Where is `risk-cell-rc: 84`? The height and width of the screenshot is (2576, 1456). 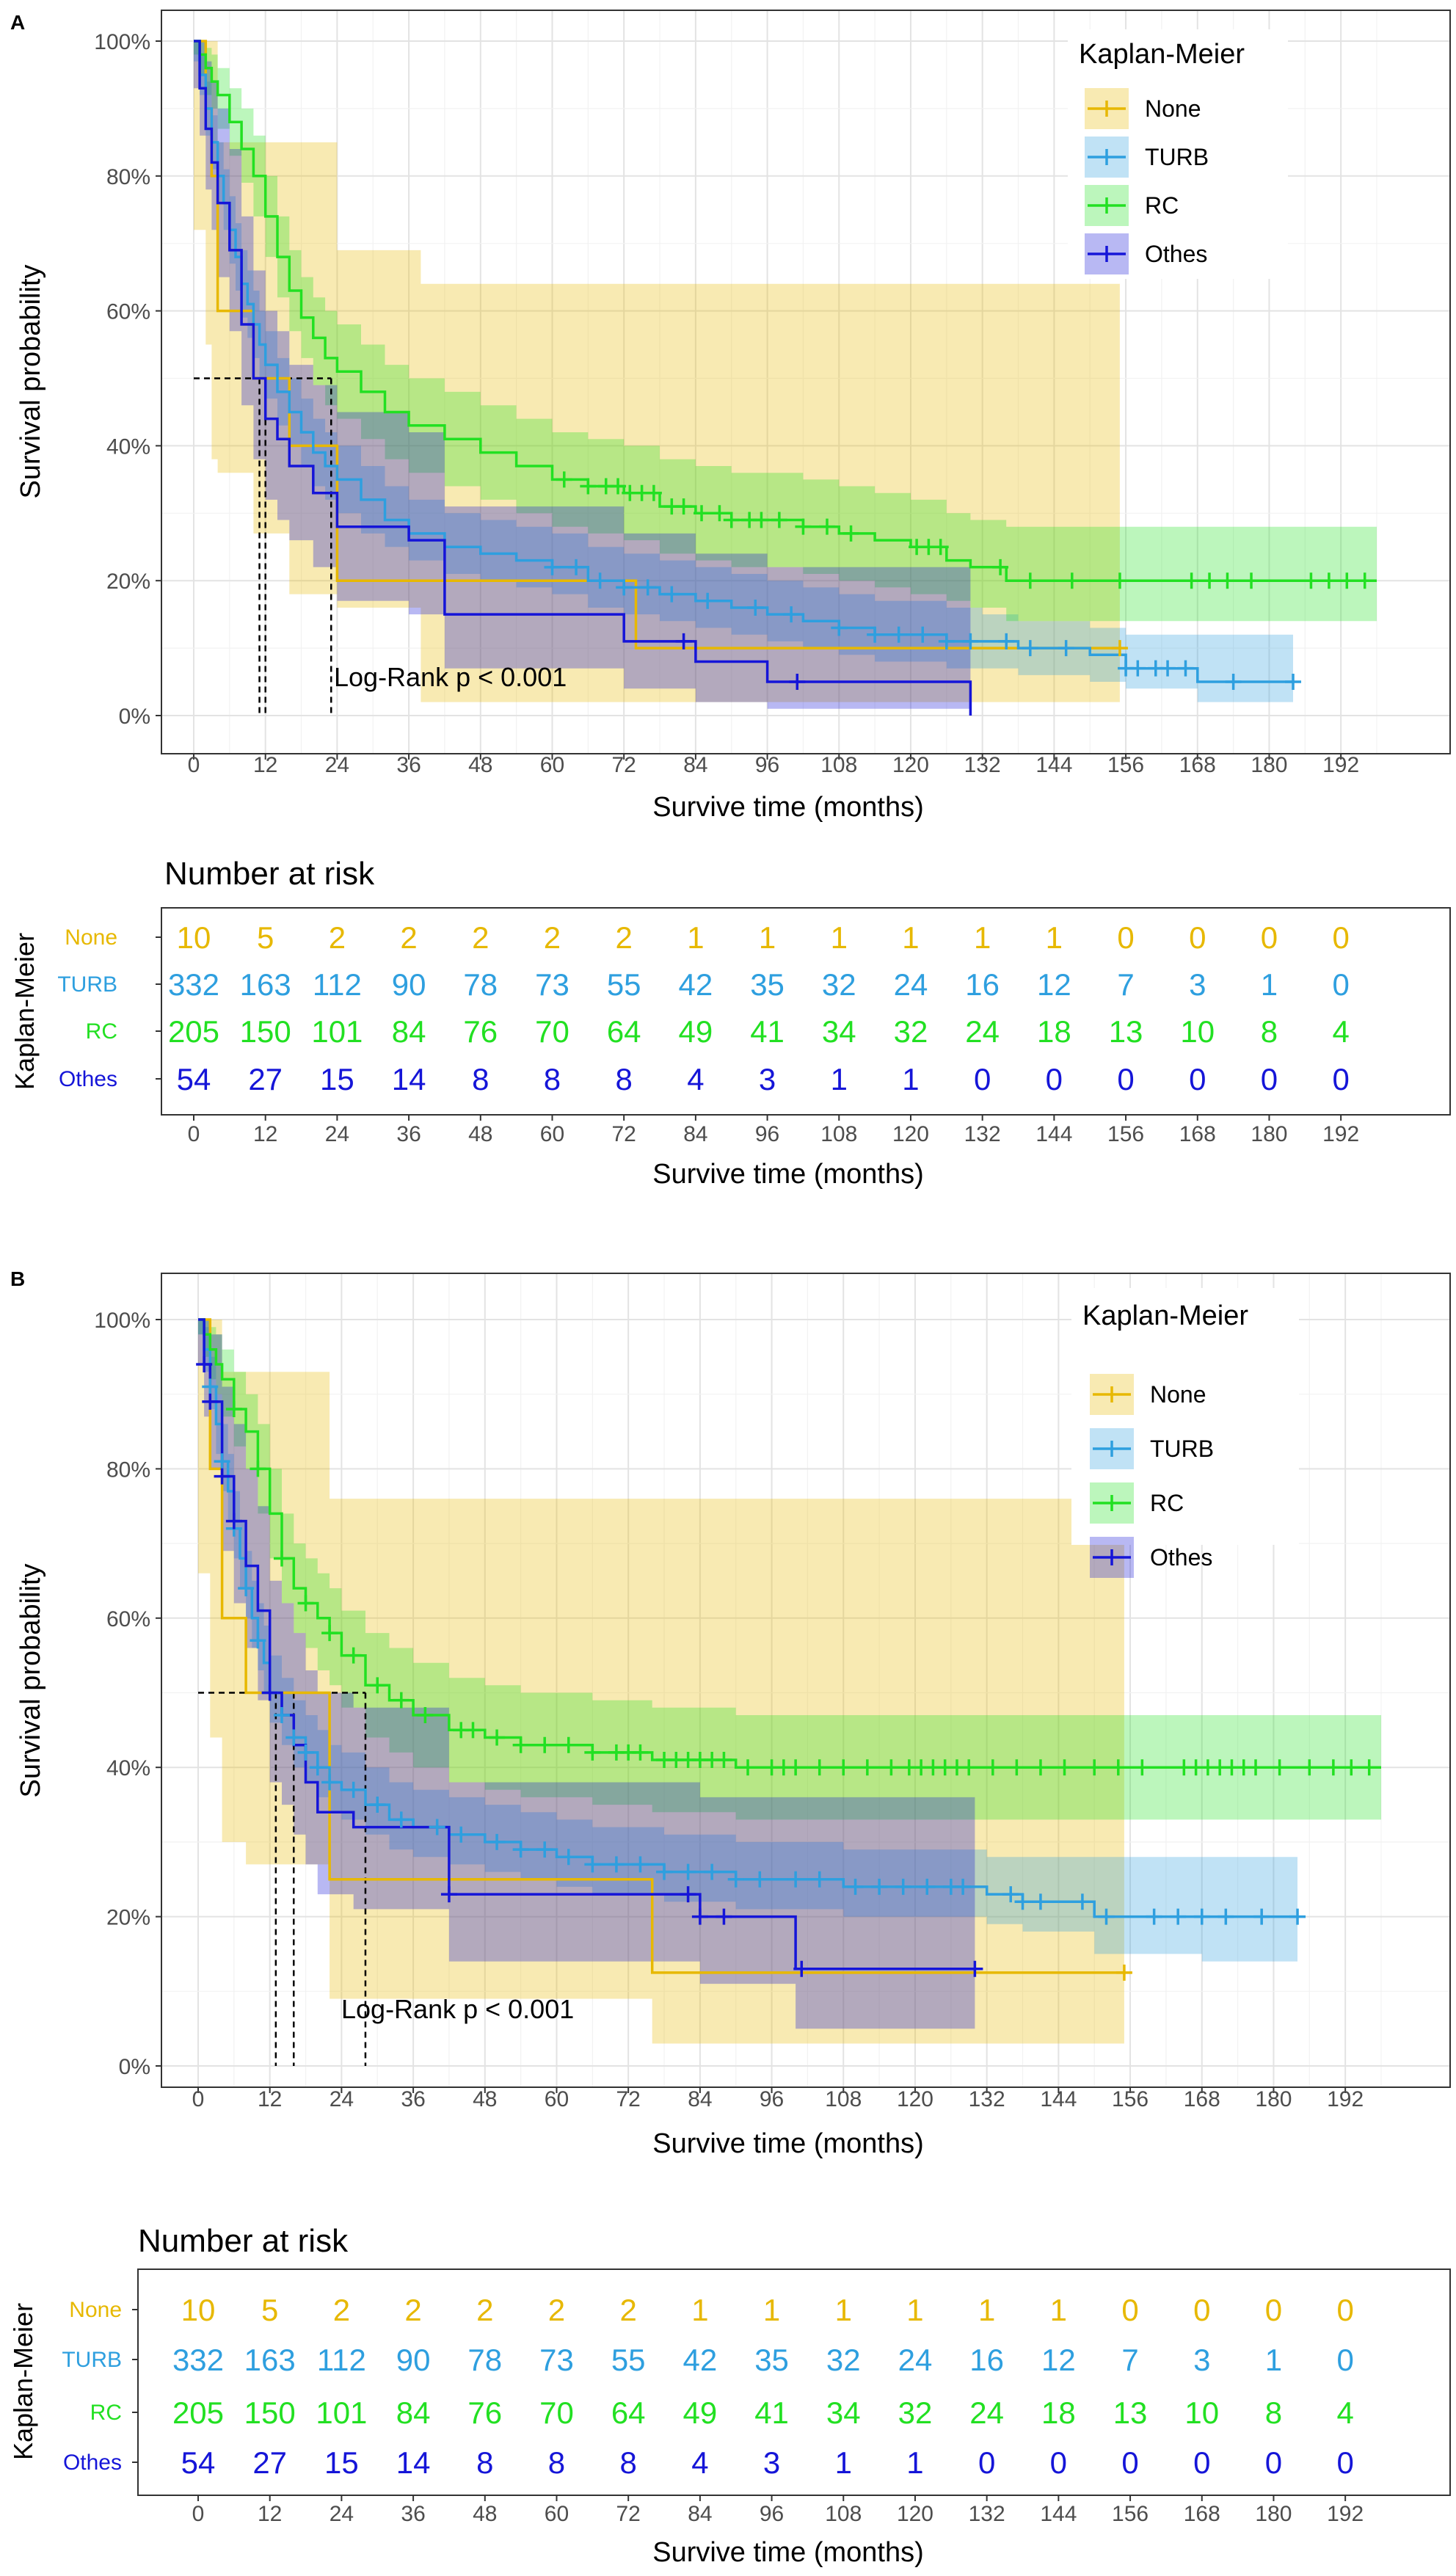
risk-cell-rc: 84 is located at coordinates (409, 1031).